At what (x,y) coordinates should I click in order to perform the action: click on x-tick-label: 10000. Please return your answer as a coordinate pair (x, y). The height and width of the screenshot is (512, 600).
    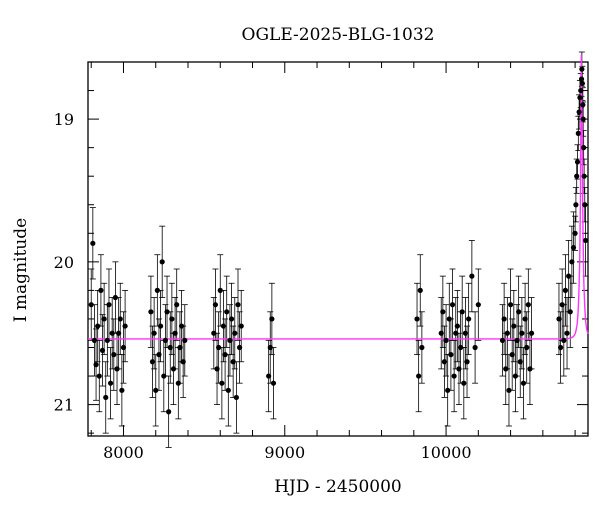
    Looking at the image, I should click on (446, 452).